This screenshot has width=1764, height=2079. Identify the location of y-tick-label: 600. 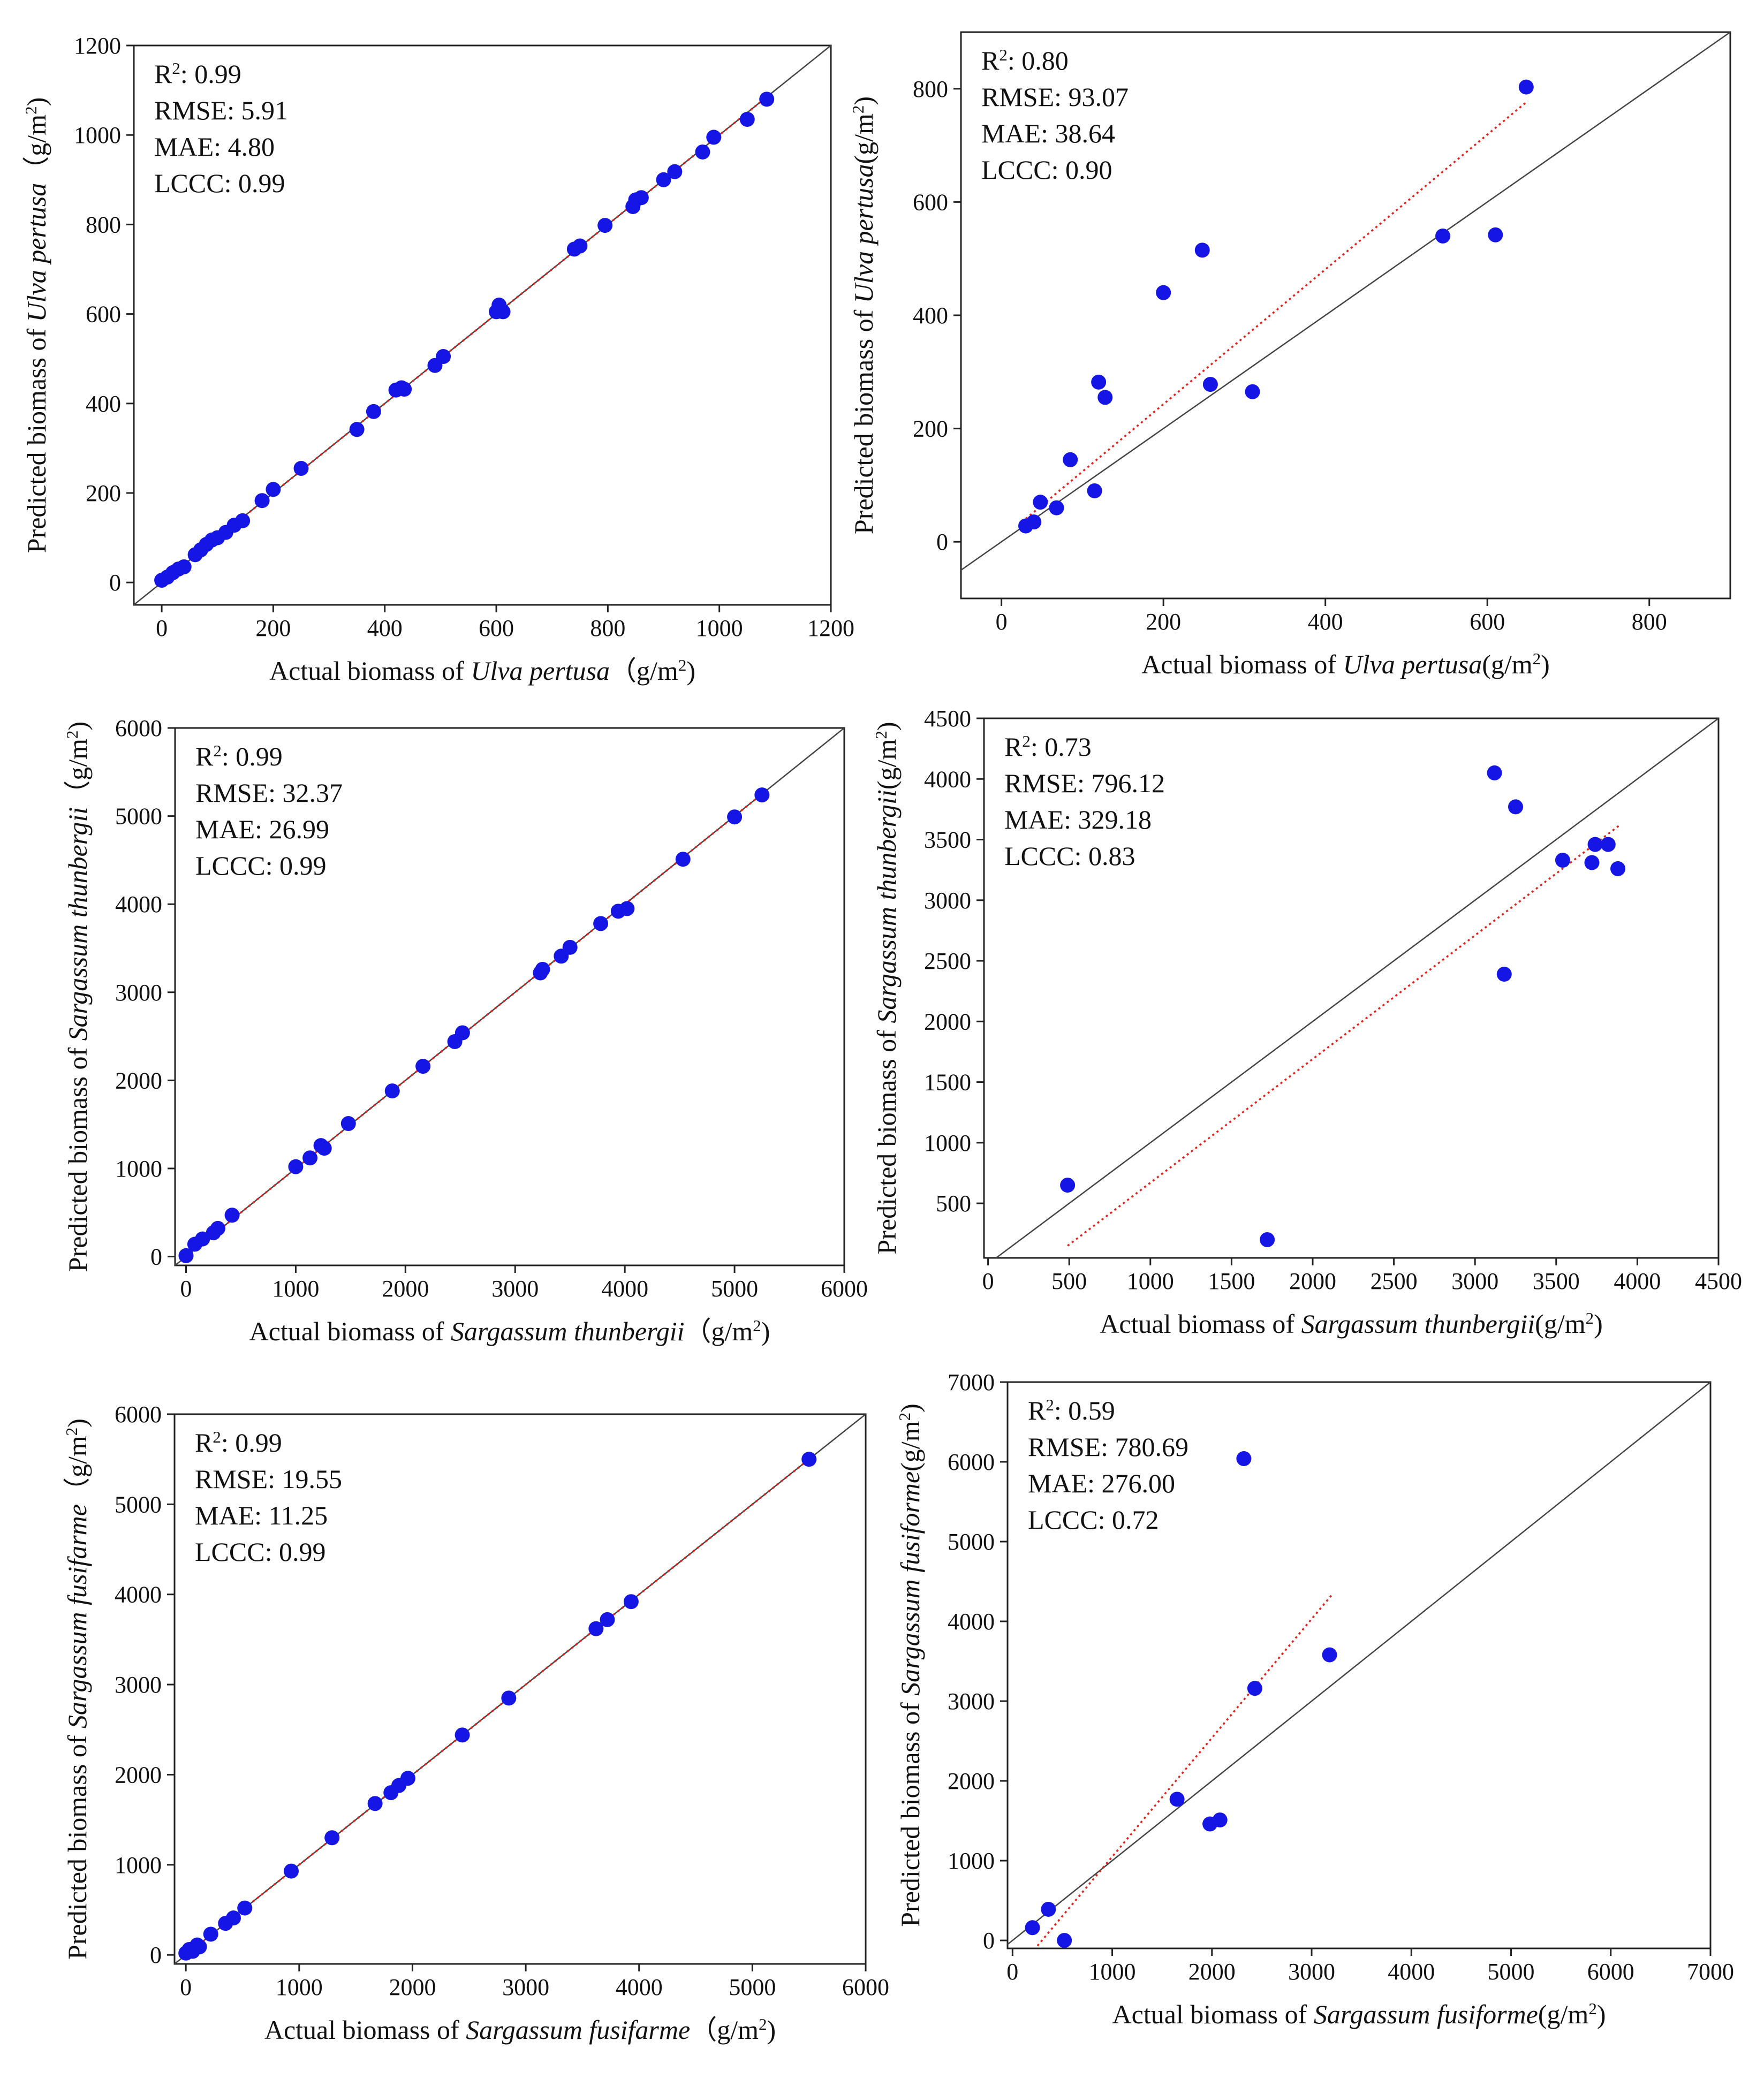
(104, 314).